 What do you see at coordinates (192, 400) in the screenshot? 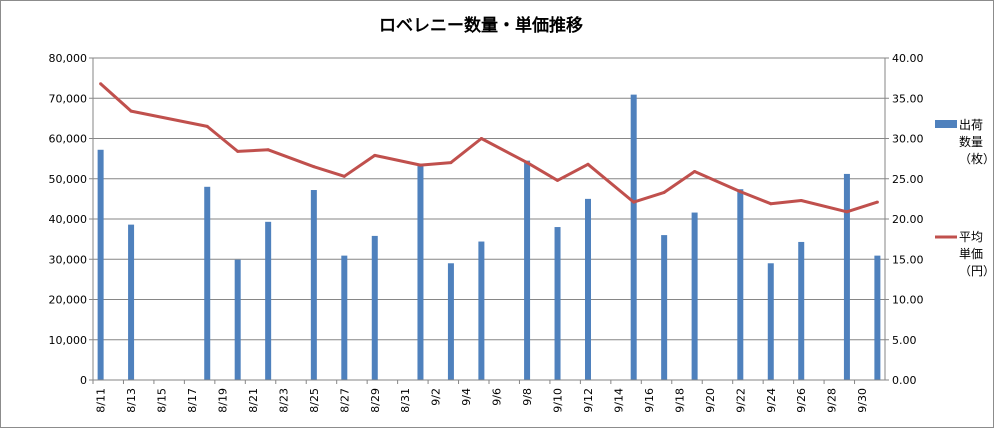
I see `x-tick-label: 8/17` at bounding box center [192, 400].